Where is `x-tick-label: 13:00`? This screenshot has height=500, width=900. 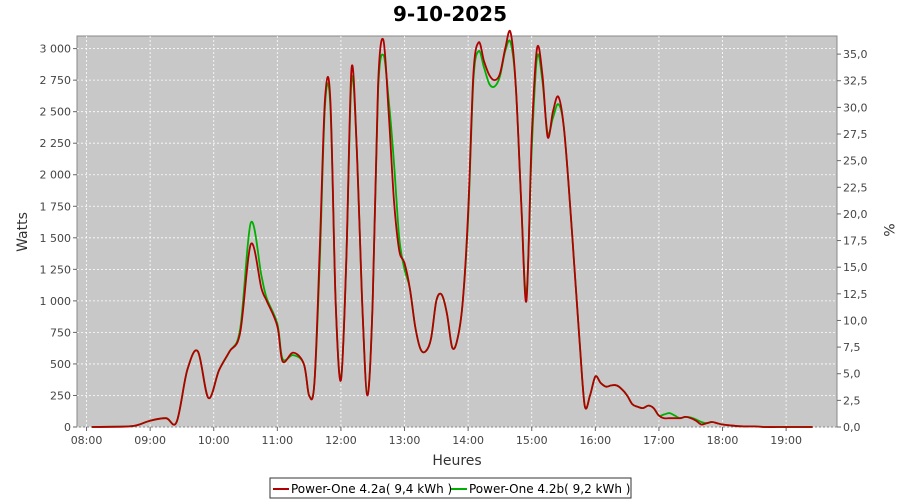
x-tick-label: 13:00 is located at coordinates (405, 440).